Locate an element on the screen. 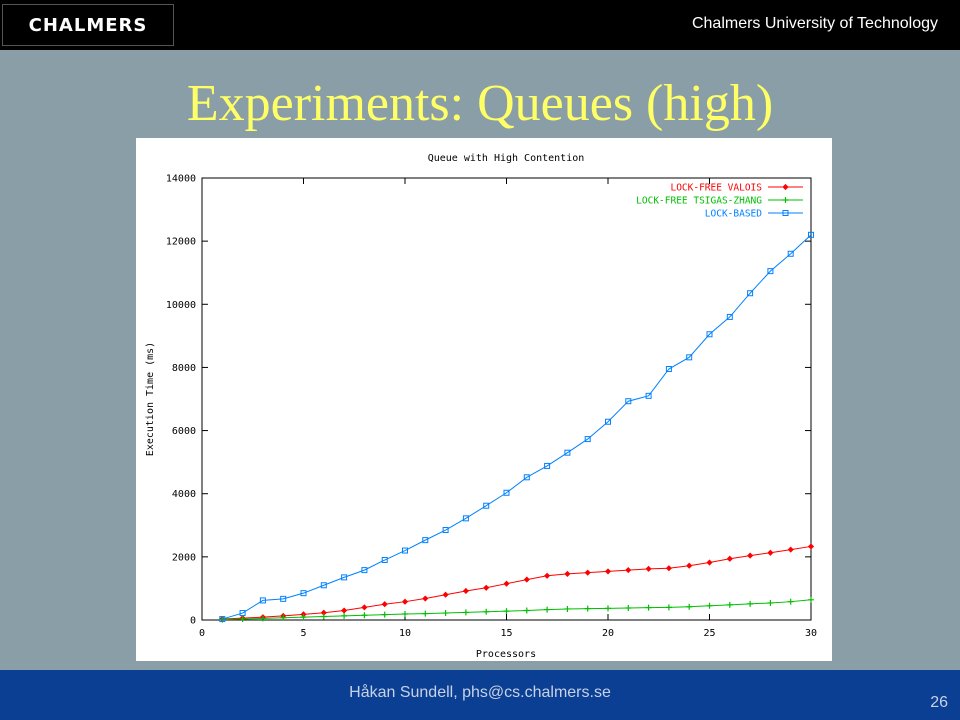 The width and height of the screenshot is (960, 720). x-tick-label: 25 is located at coordinates (709, 633).